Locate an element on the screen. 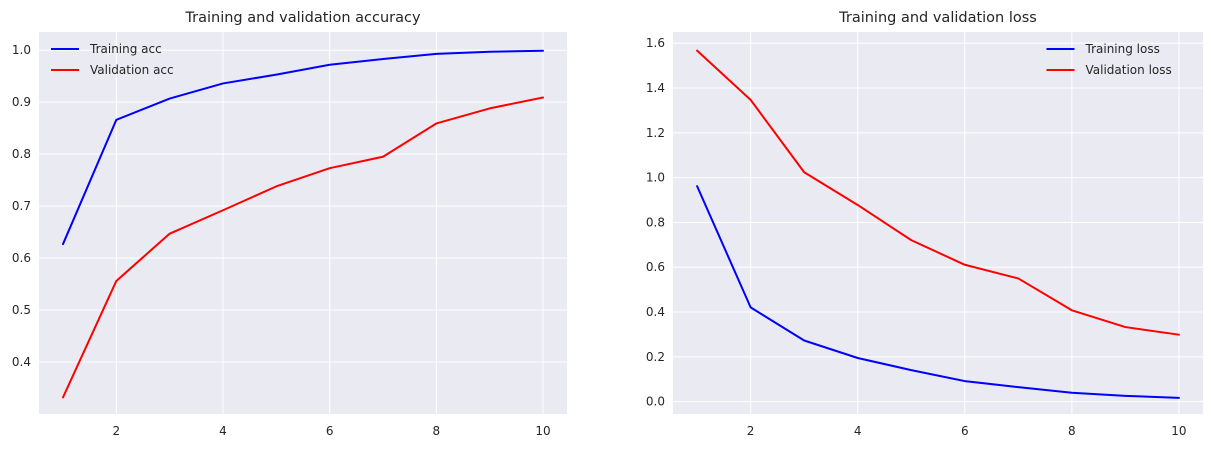  y-tick-label: 1.2 is located at coordinates (655, 133).